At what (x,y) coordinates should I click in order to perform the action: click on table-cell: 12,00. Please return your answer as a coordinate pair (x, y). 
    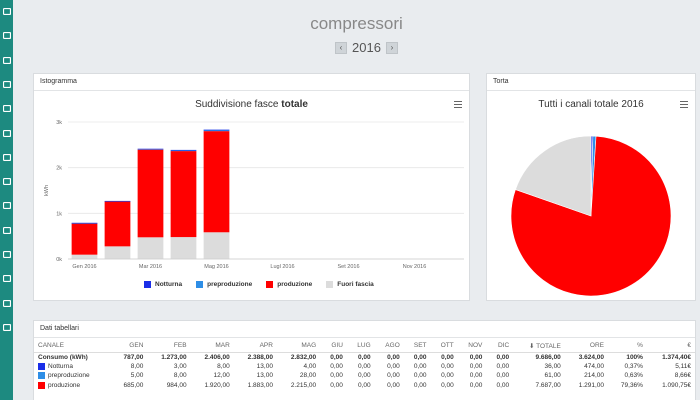
    Looking at the image, I should click on (221, 376).